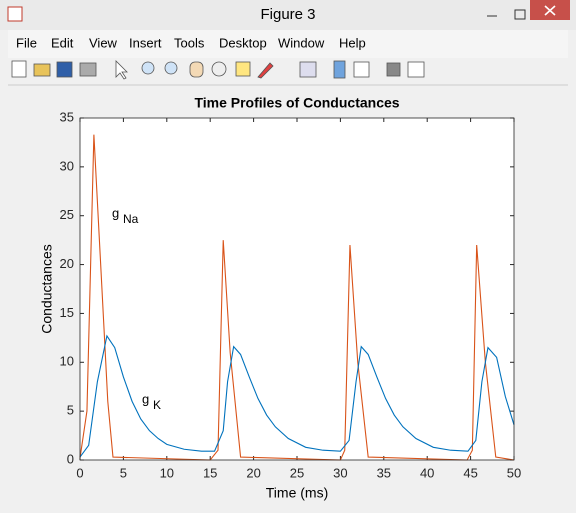 The height and width of the screenshot is (513, 576). I want to click on x-axis-label: Time (ms), so click(297, 493).